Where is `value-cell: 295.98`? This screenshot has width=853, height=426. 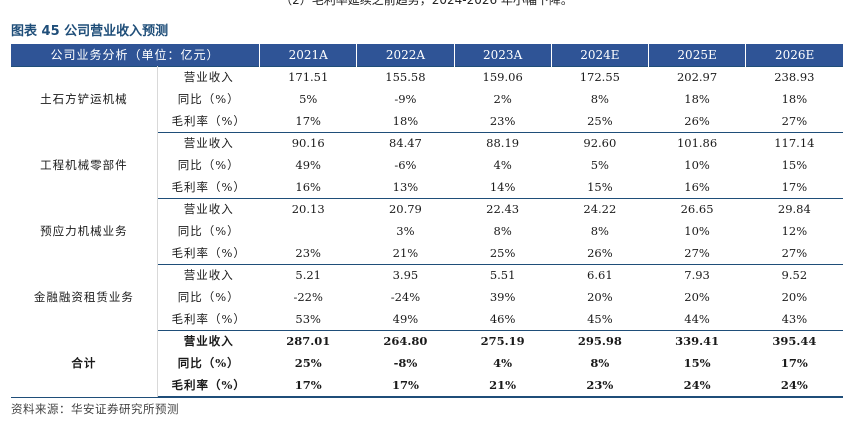 value-cell: 295.98 is located at coordinates (599, 341).